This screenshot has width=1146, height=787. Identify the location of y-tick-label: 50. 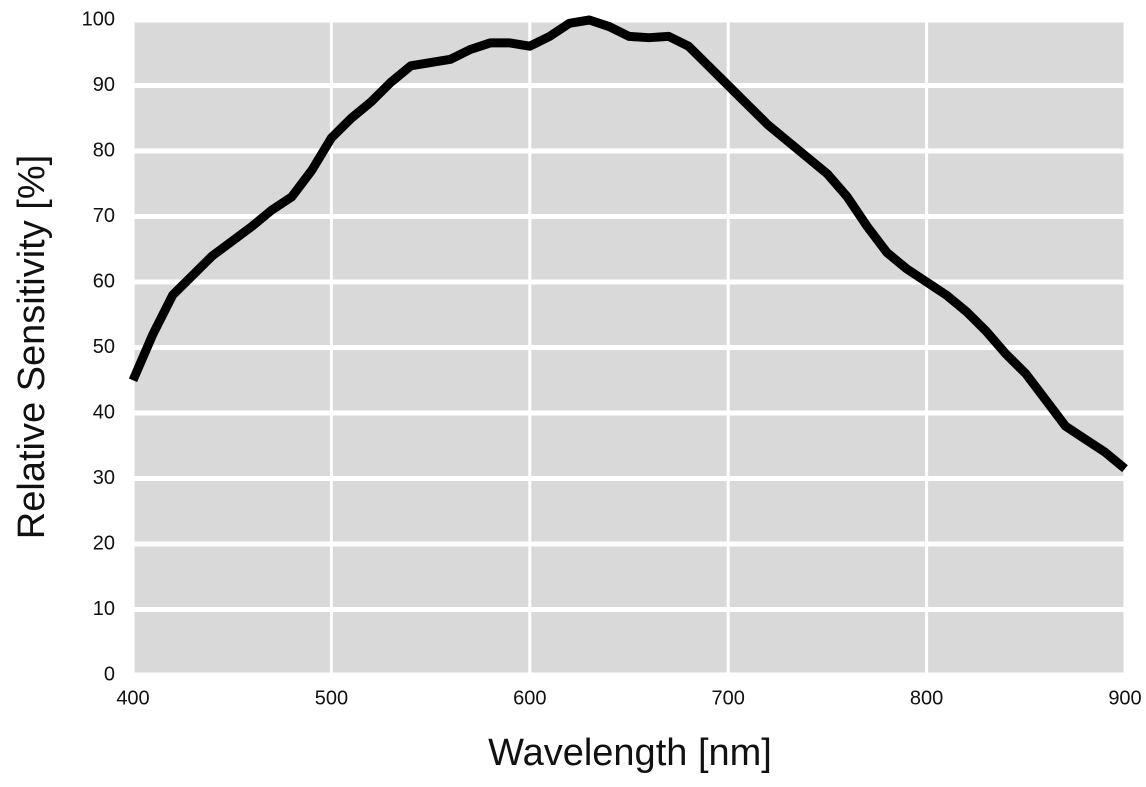
(104, 347).